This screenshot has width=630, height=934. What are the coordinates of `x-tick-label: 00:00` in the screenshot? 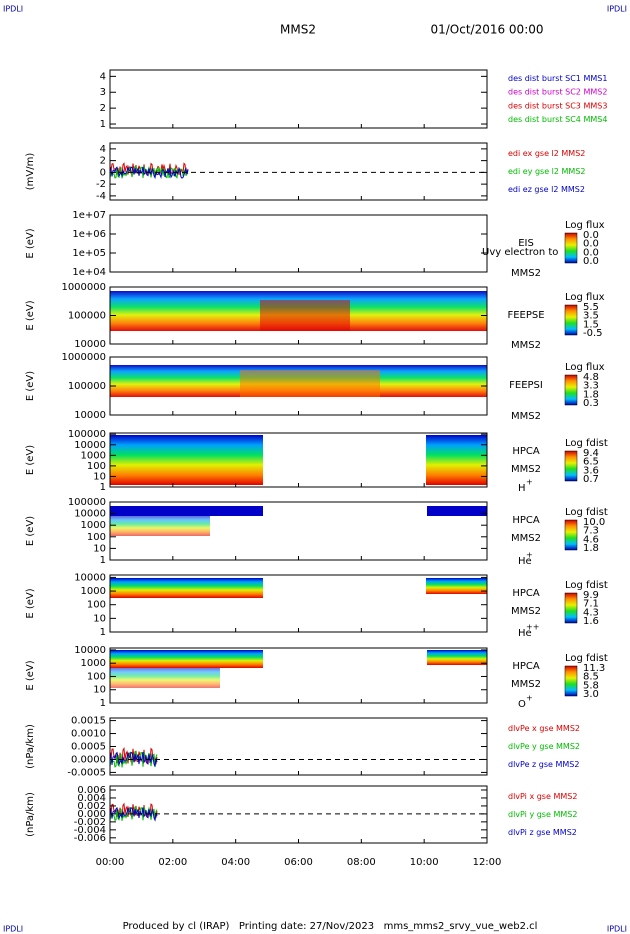 It's located at (110, 862).